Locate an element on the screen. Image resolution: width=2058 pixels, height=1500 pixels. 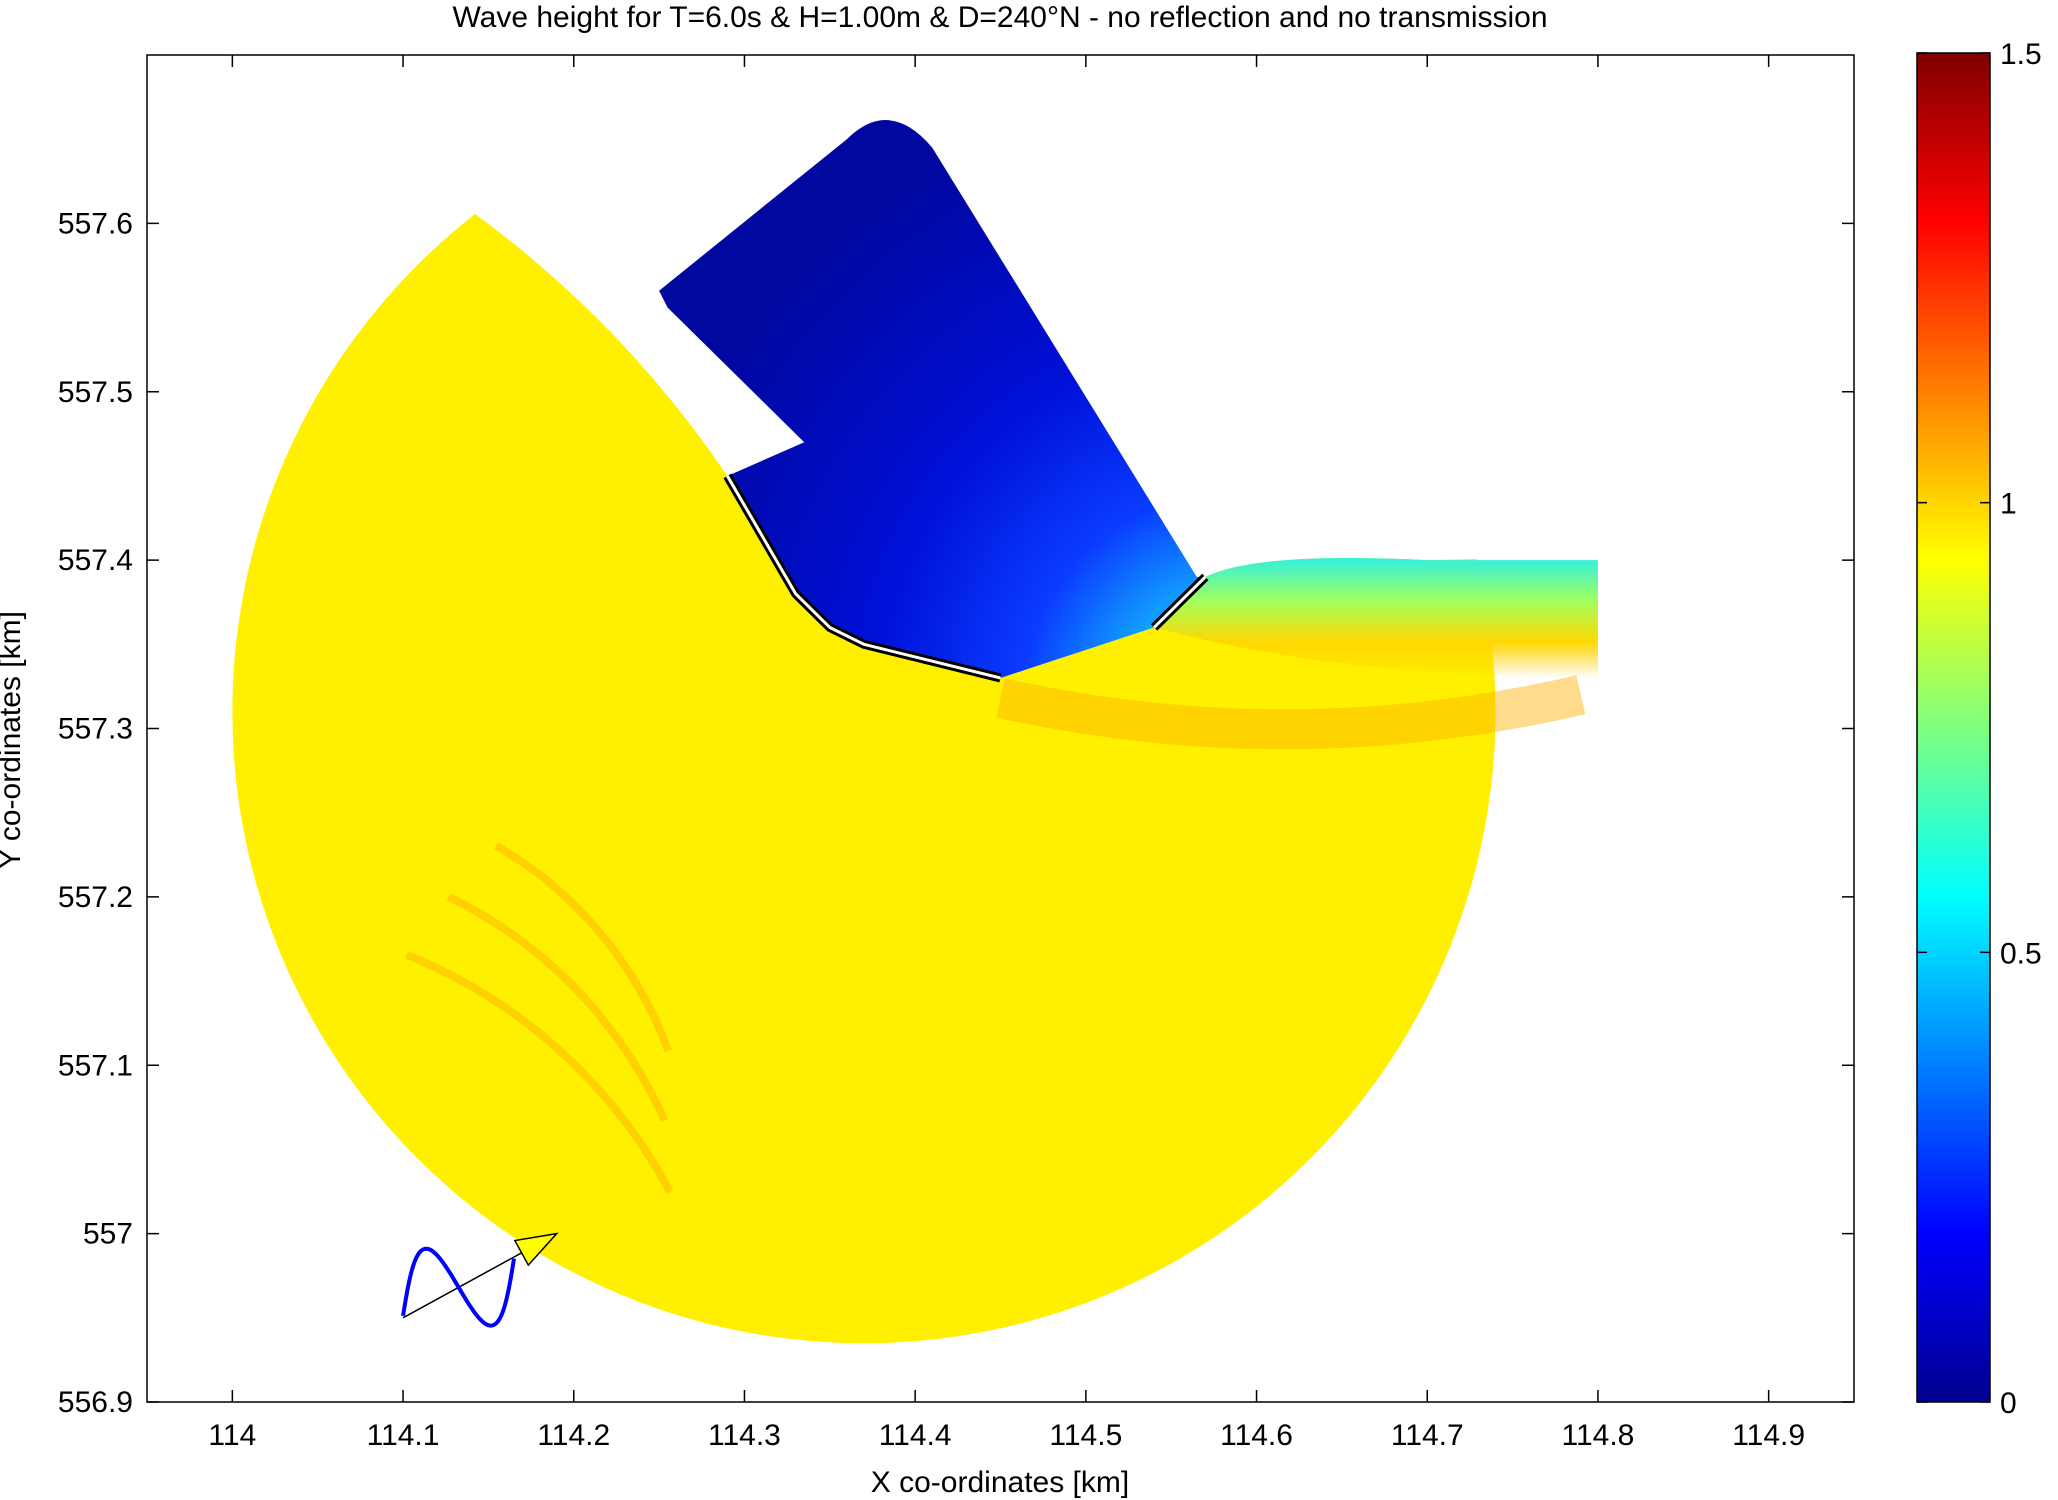
breakwaters is located at coordinates (966, 578).